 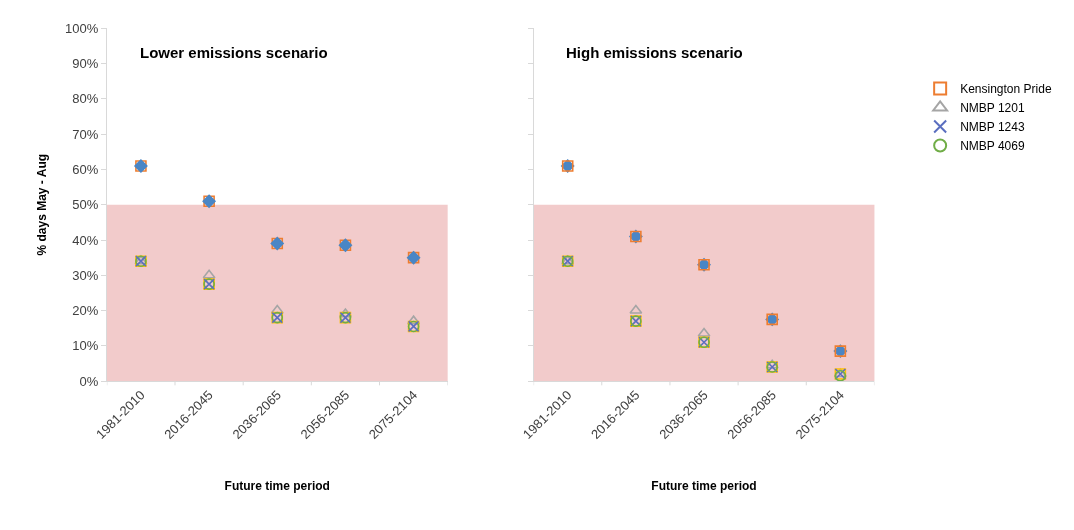 What do you see at coordinates (42, 204) in the screenshot?
I see `y-axis-title: % days May - Aug` at bounding box center [42, 204].